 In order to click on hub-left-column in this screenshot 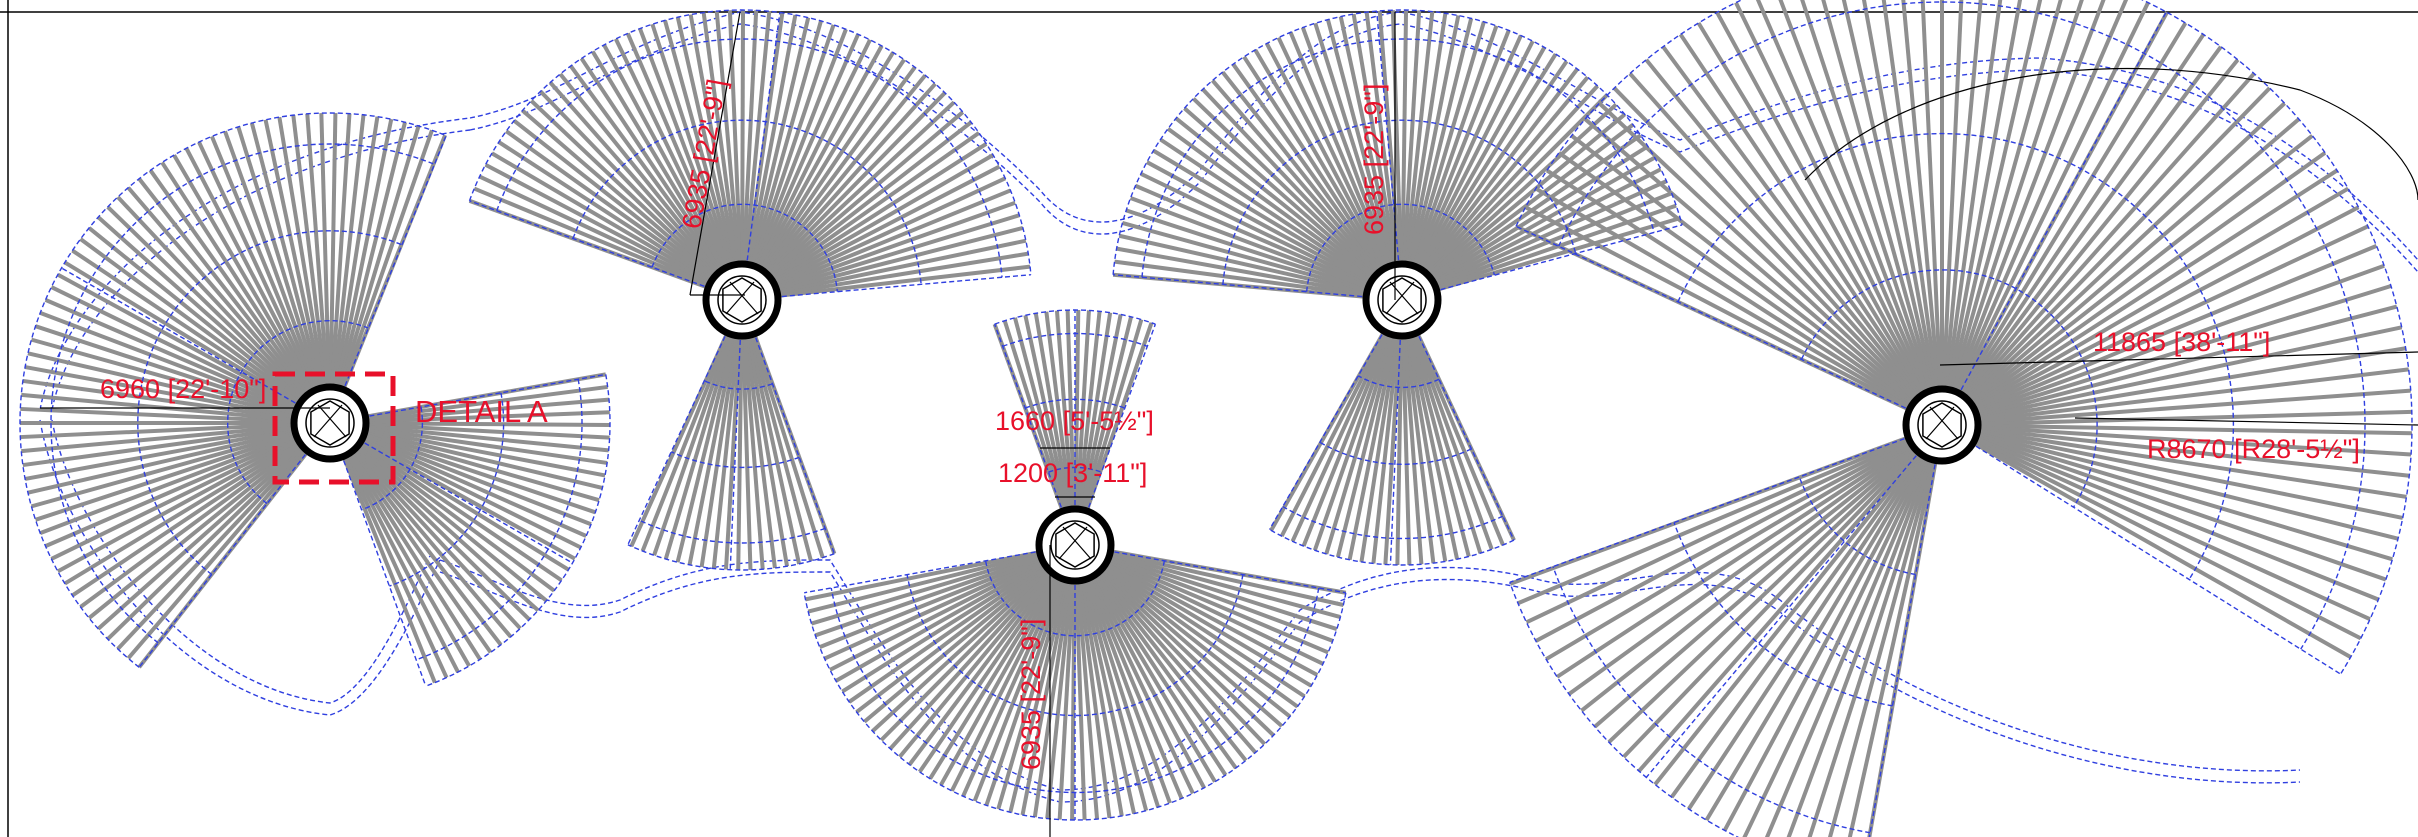, I will do `click(330, 423)`.